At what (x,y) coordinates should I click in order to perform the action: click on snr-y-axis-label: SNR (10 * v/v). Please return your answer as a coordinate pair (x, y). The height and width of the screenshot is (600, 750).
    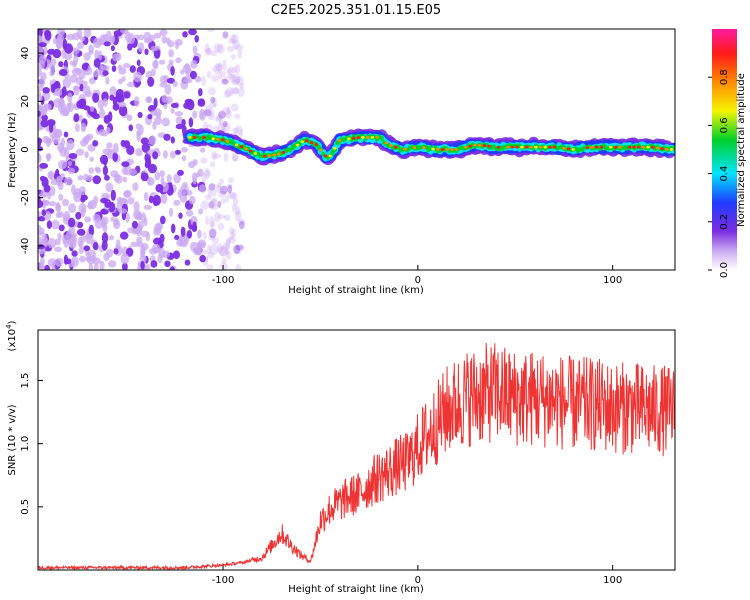
    Looking at the image, I should click on (12, 439).